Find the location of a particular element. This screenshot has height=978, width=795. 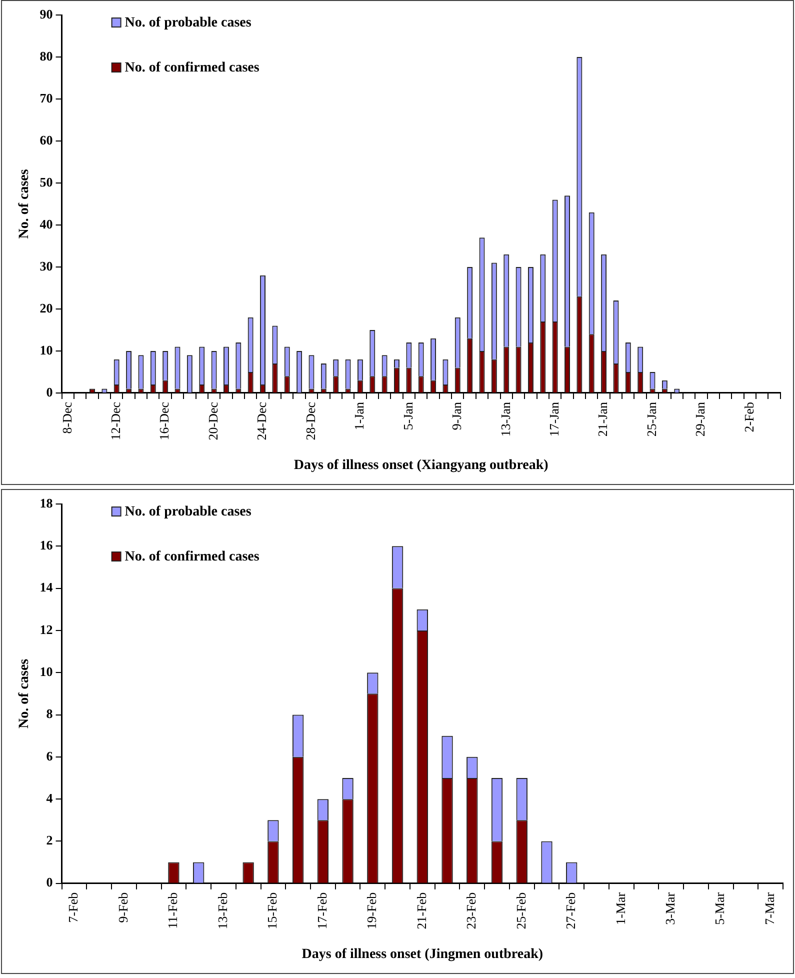

x-tick-label: 12-Dec is located at coordinates (116, 421).